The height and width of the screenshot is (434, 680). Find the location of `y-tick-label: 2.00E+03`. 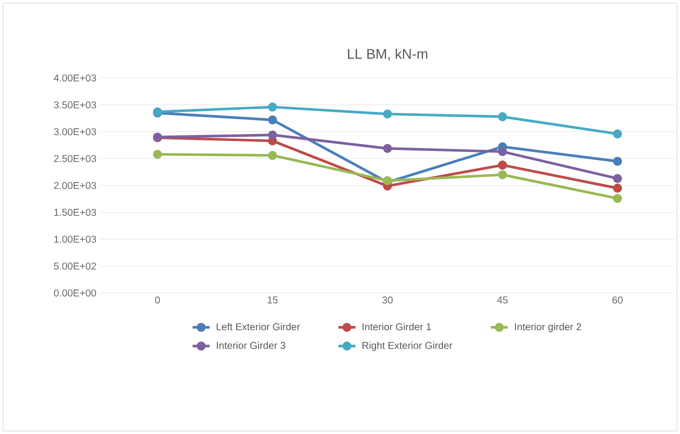

y-tick-label: 2.00E+03 is located at coordinates (75, 186).